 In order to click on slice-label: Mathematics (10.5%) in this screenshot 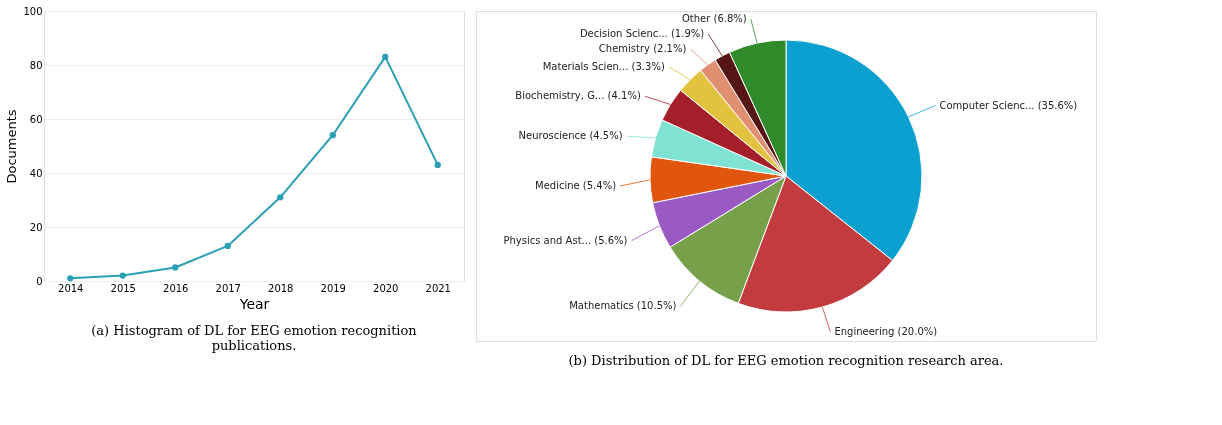, I will do `click(623, 306)`.